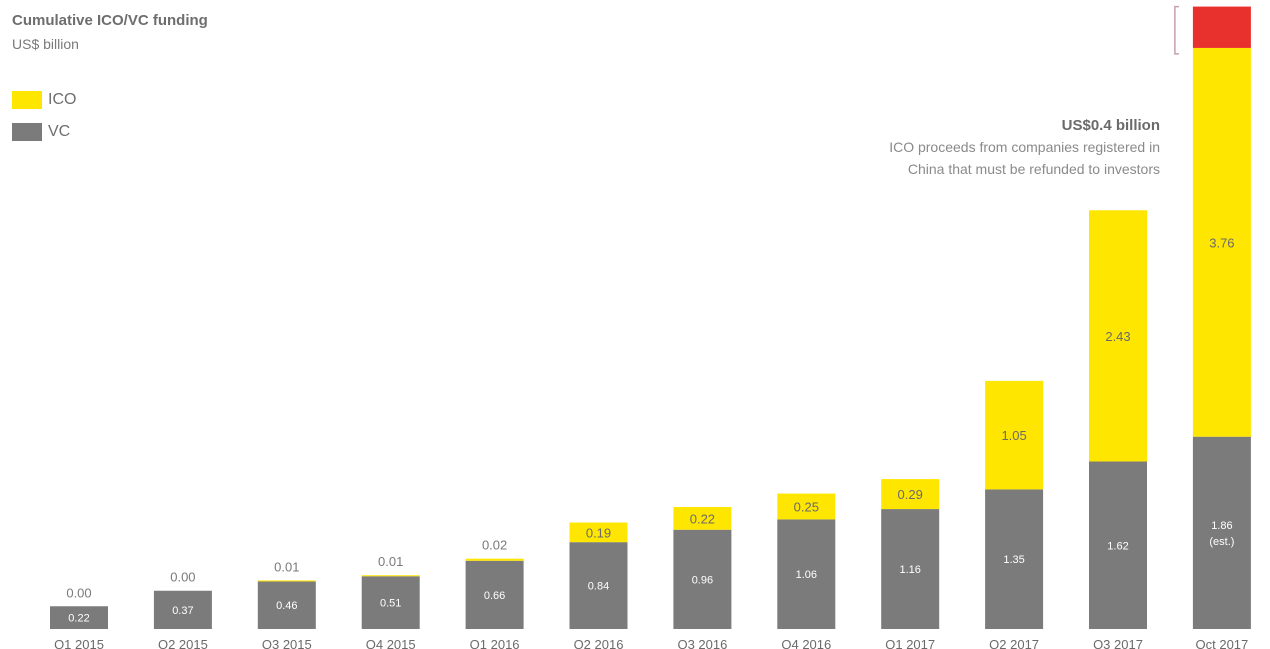 Image resolution: width=1270 pixels, height=649 pixels. I want to click on bar-label-ico-0: 0.00, so click(78, 592).